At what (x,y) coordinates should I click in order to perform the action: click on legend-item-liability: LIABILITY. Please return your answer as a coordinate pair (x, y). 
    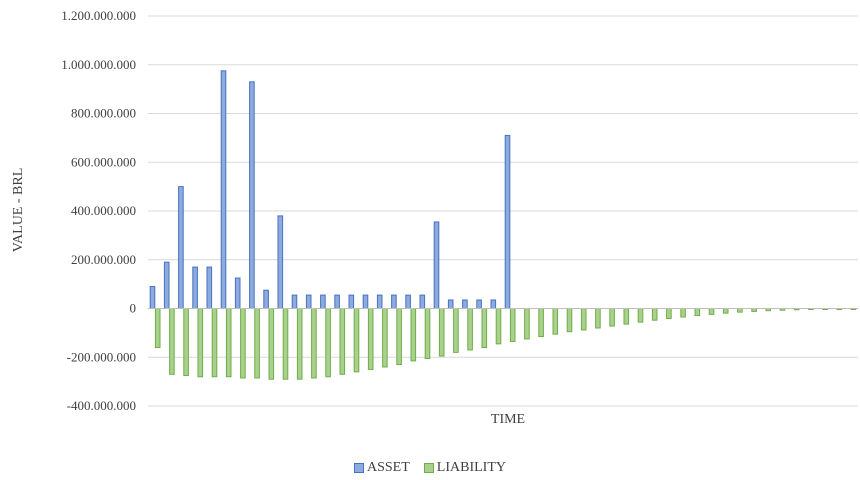
    Looking at the image, I should click on (464, 468).